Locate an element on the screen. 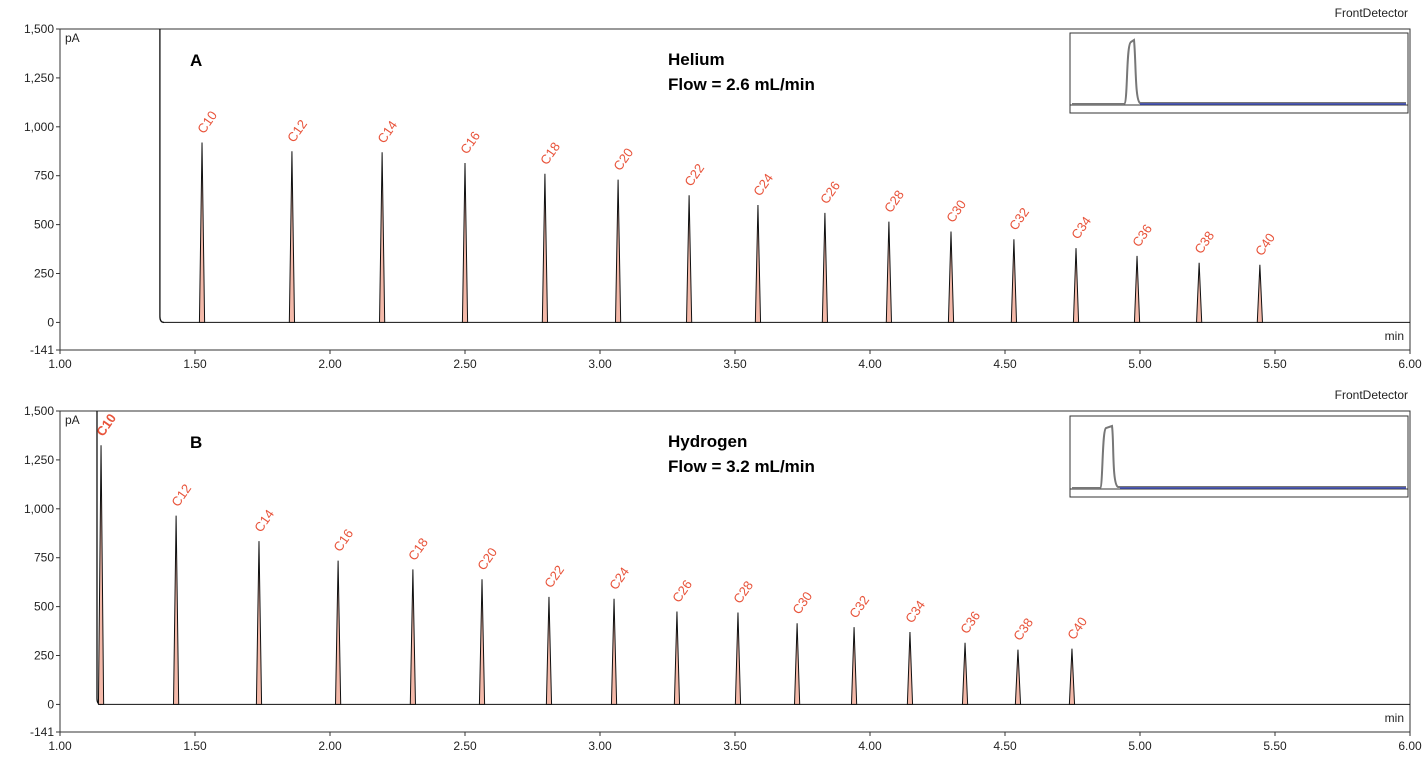 The height and width of the screenshot is (766, 1427). peak-label: C34 is located at coordinates (1081, 228).